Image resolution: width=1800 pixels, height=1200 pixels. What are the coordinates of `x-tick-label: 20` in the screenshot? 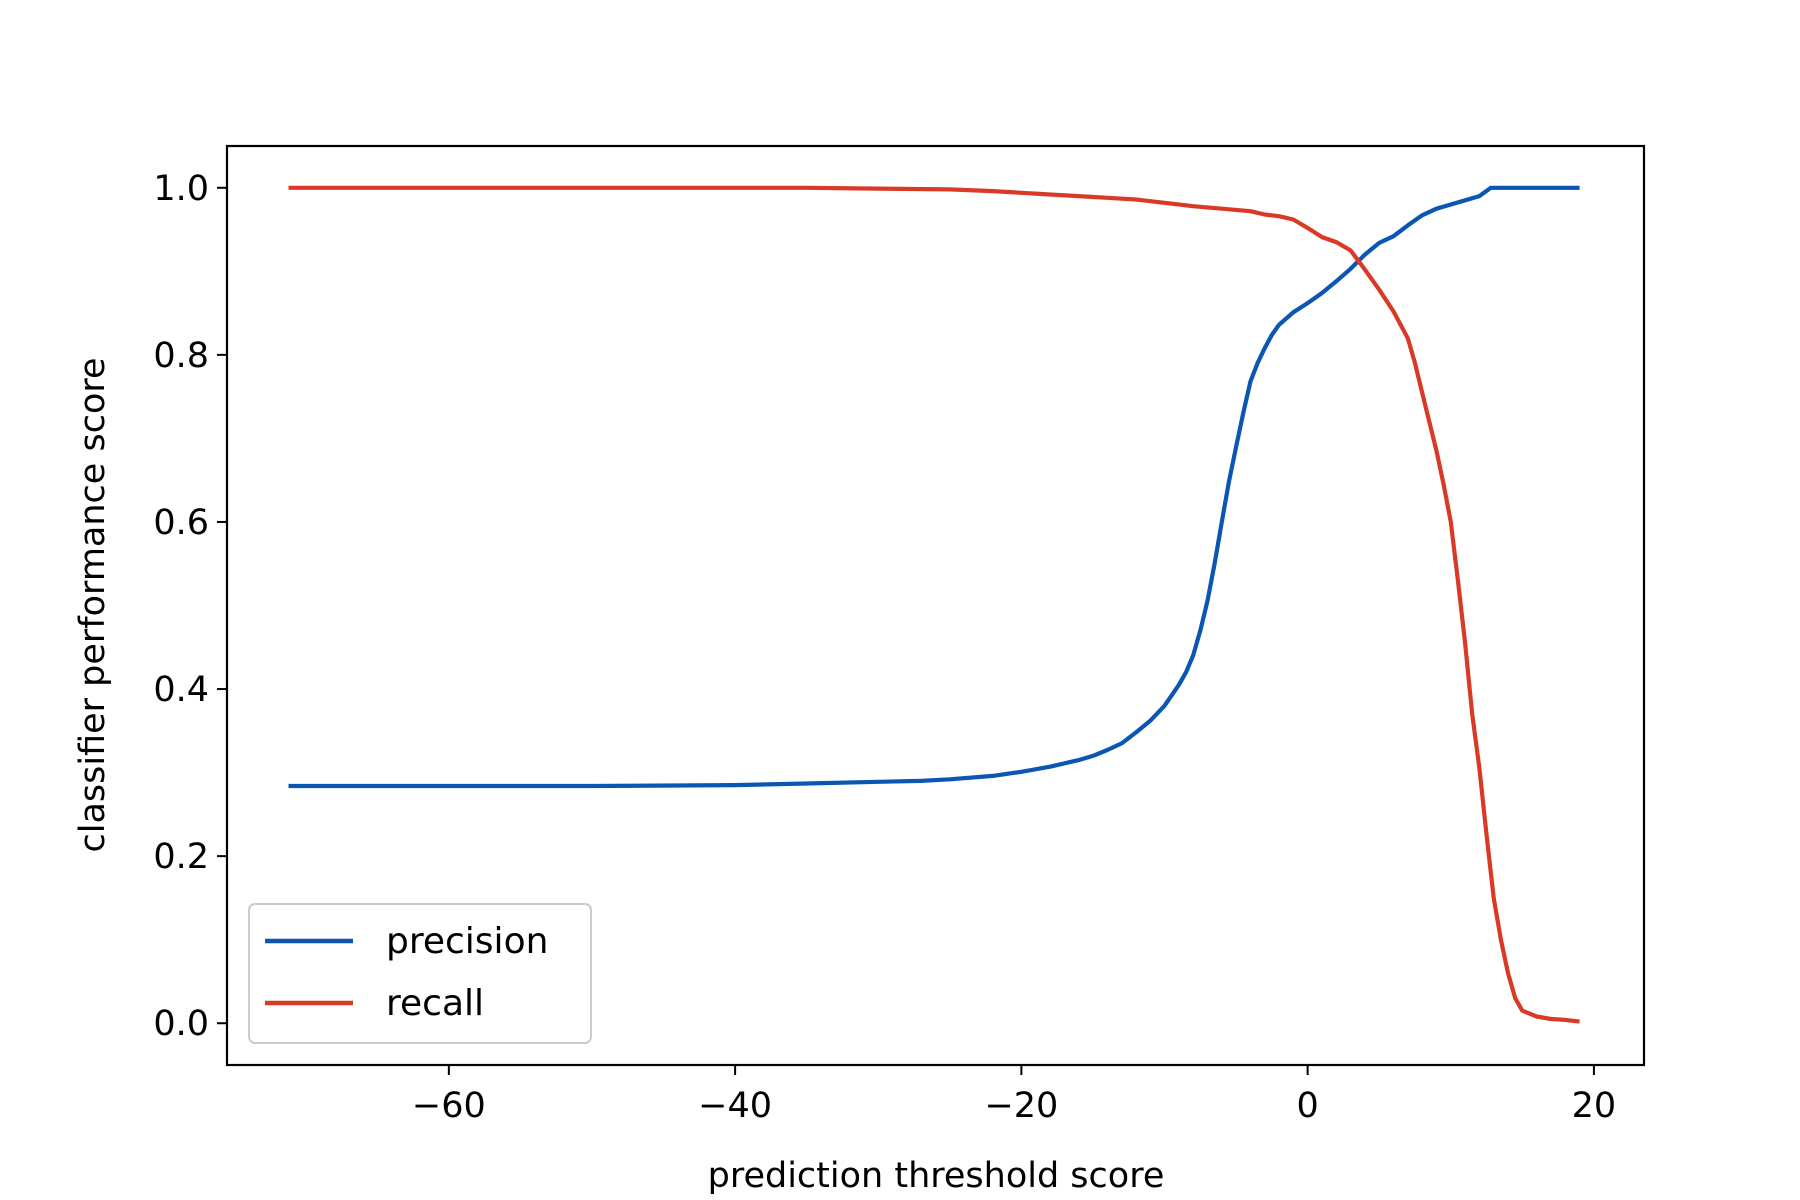 It's located at (1594, 1106).